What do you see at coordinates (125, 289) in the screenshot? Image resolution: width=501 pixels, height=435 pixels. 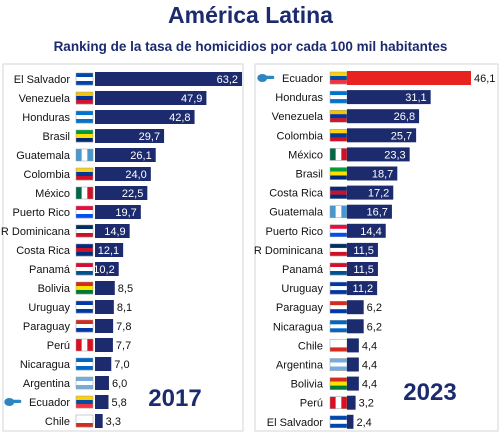 I see `value-label: 8,5` at bounding box center [125, 289].